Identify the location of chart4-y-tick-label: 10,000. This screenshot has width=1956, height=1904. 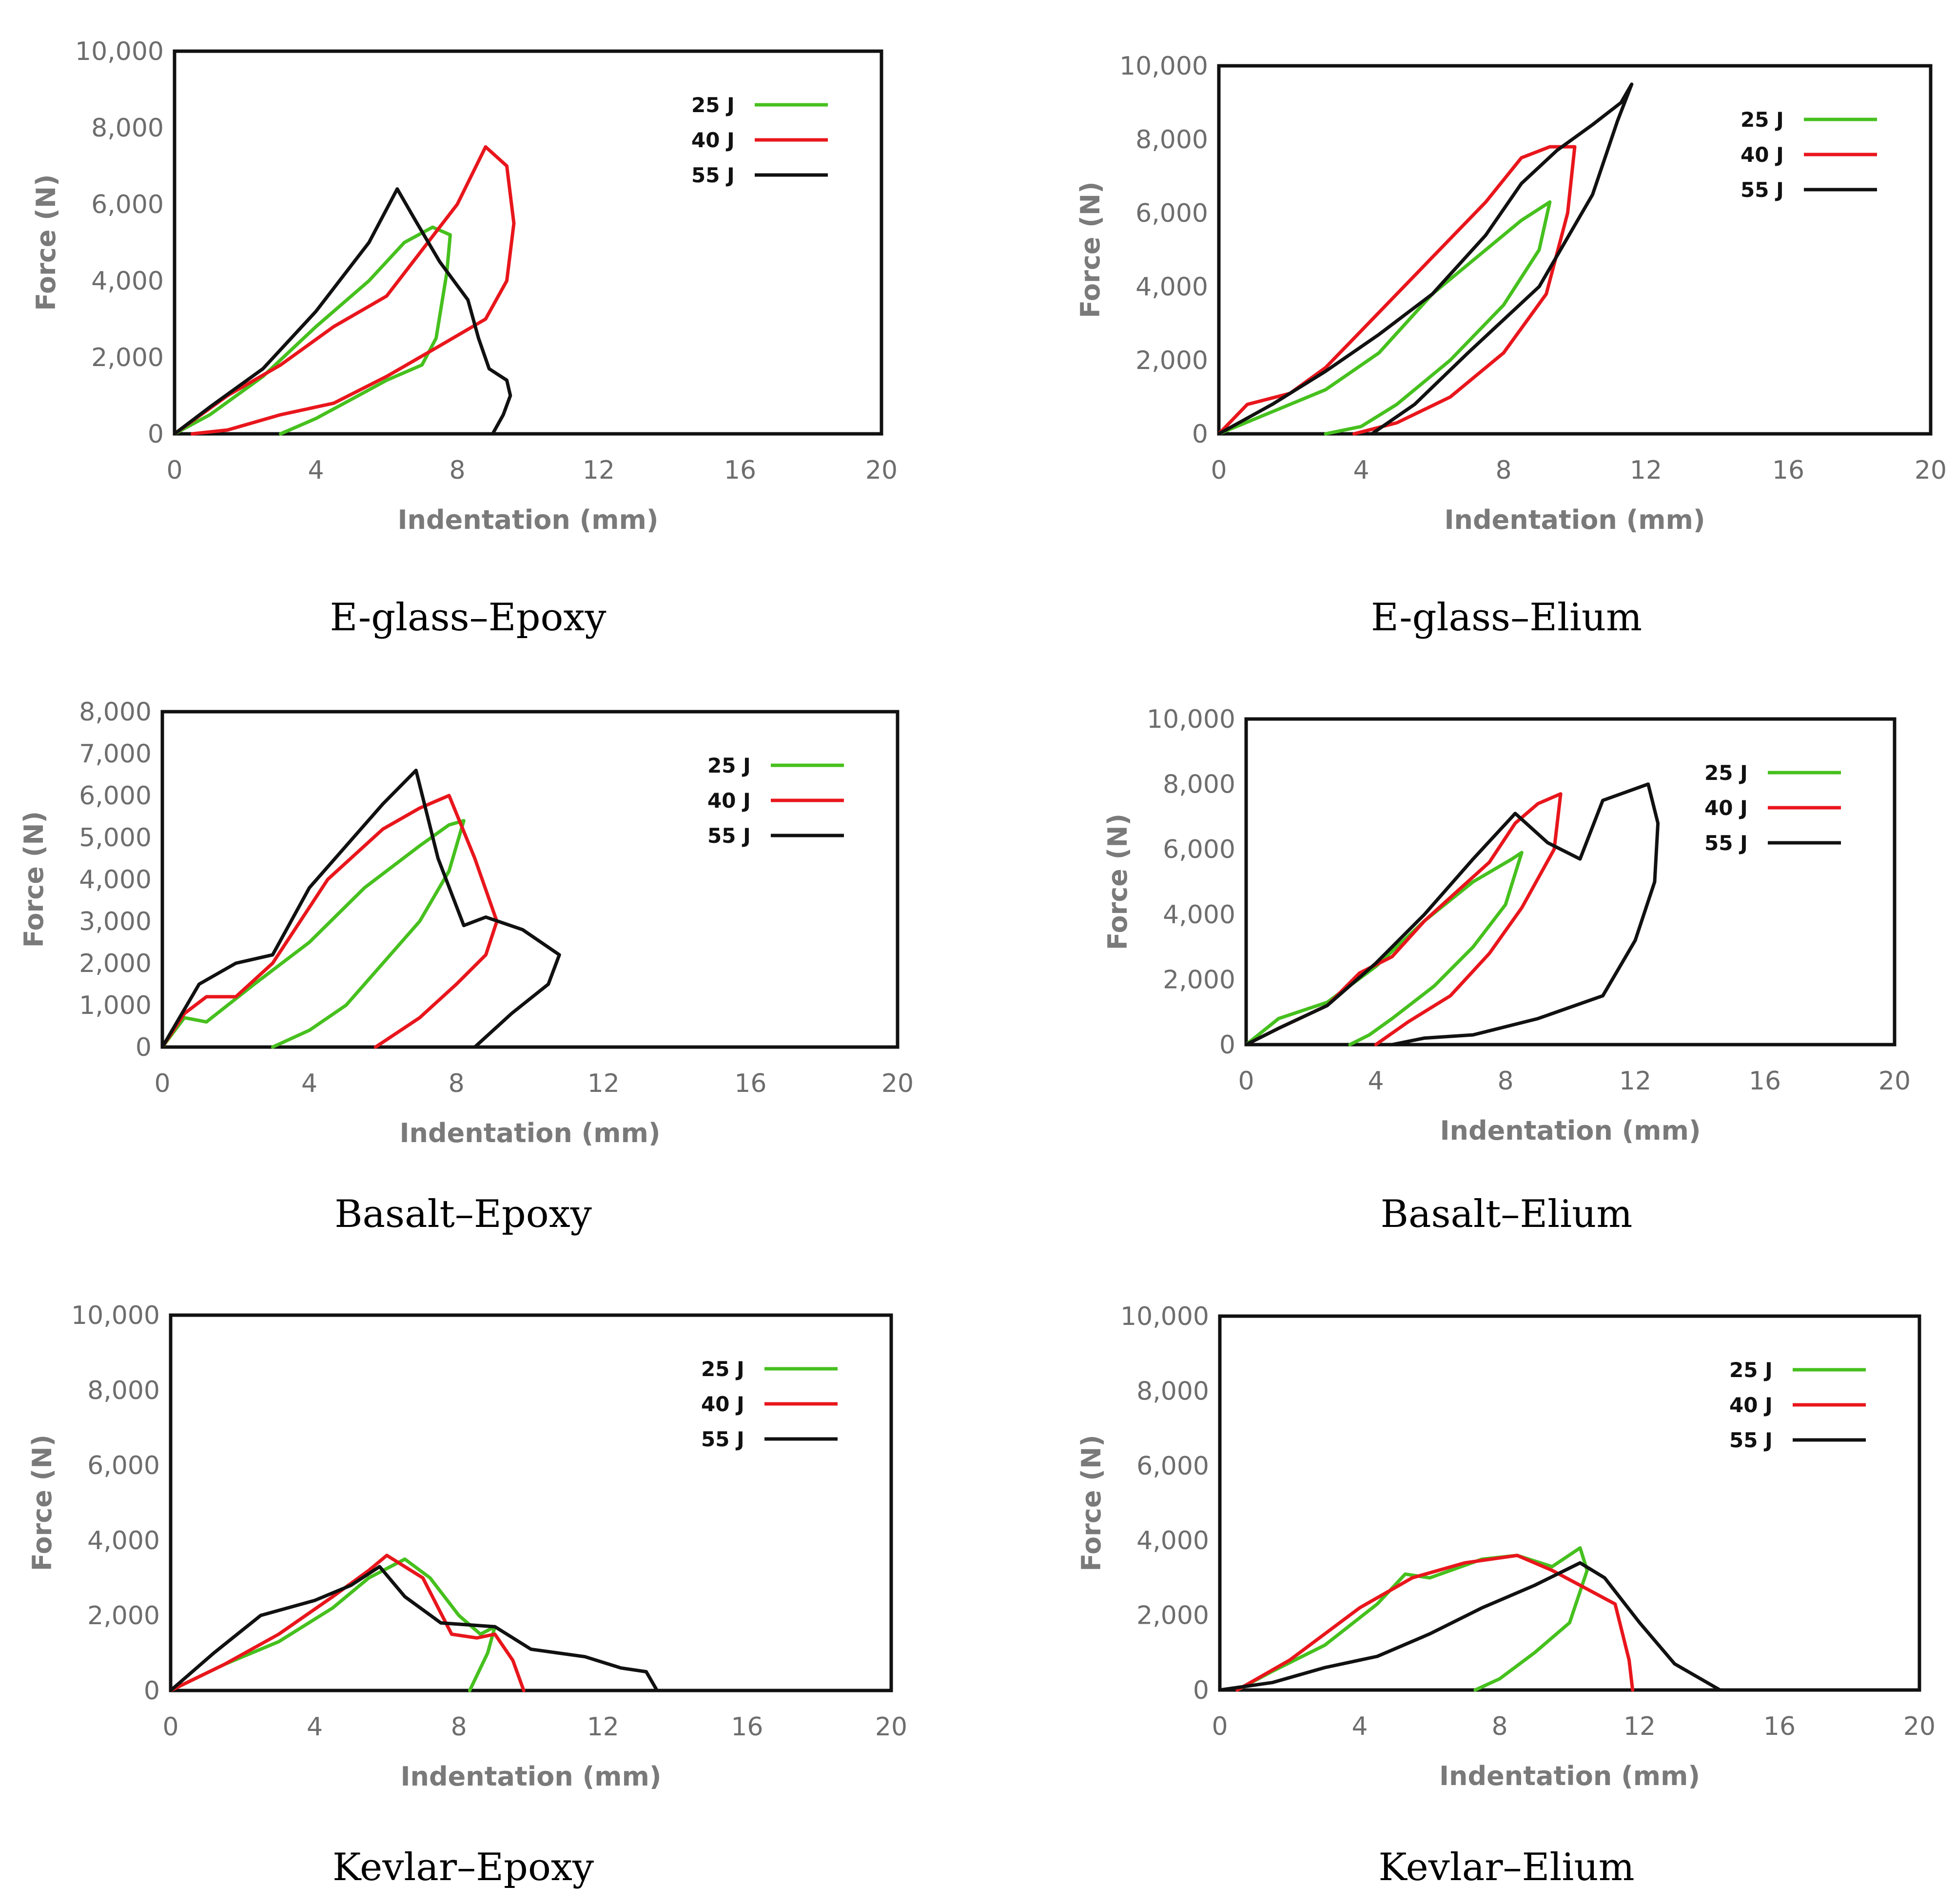
(115, 1315).